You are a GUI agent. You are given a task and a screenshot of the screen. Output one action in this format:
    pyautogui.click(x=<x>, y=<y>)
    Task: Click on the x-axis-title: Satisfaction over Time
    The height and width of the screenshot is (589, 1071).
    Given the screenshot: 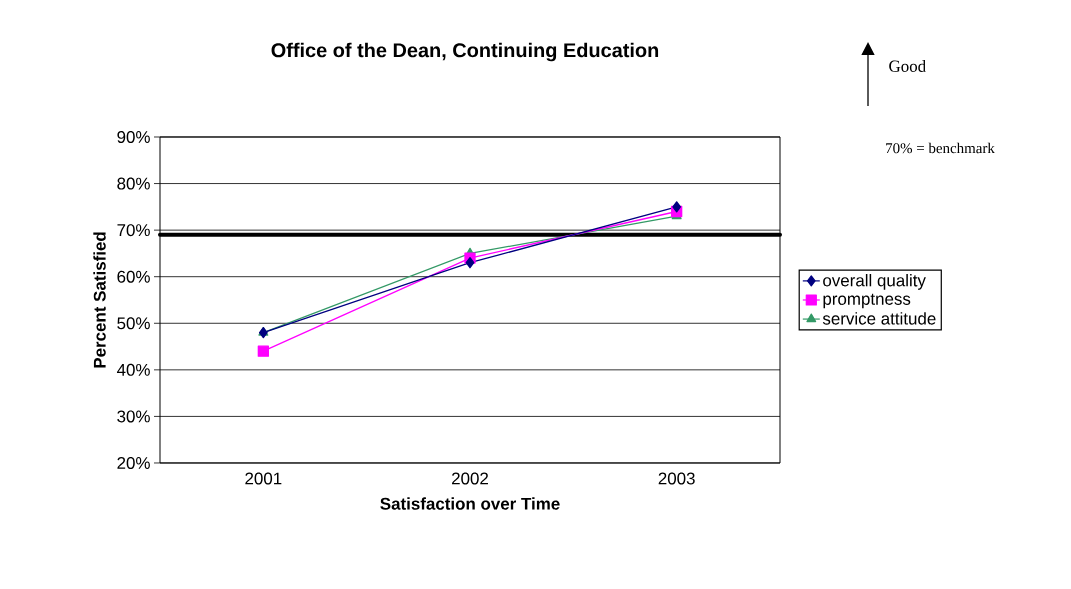 What is the action you would take?
    pyautogui.click(x=470, y=503)
    